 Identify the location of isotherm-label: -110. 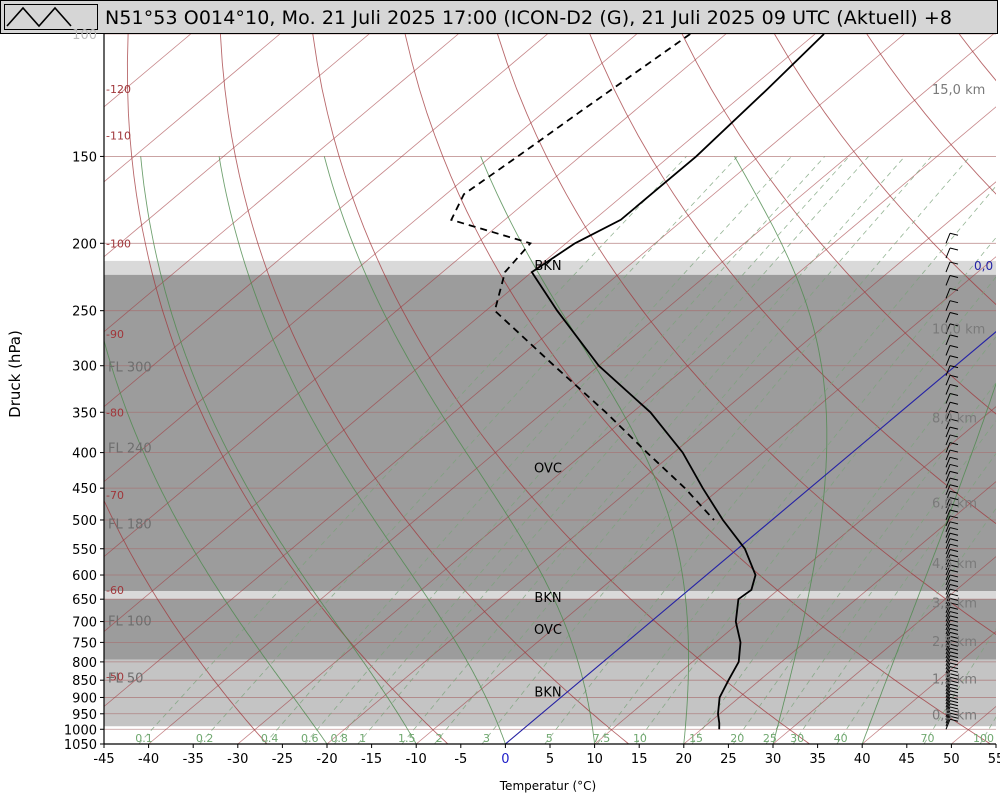
(118, 136).